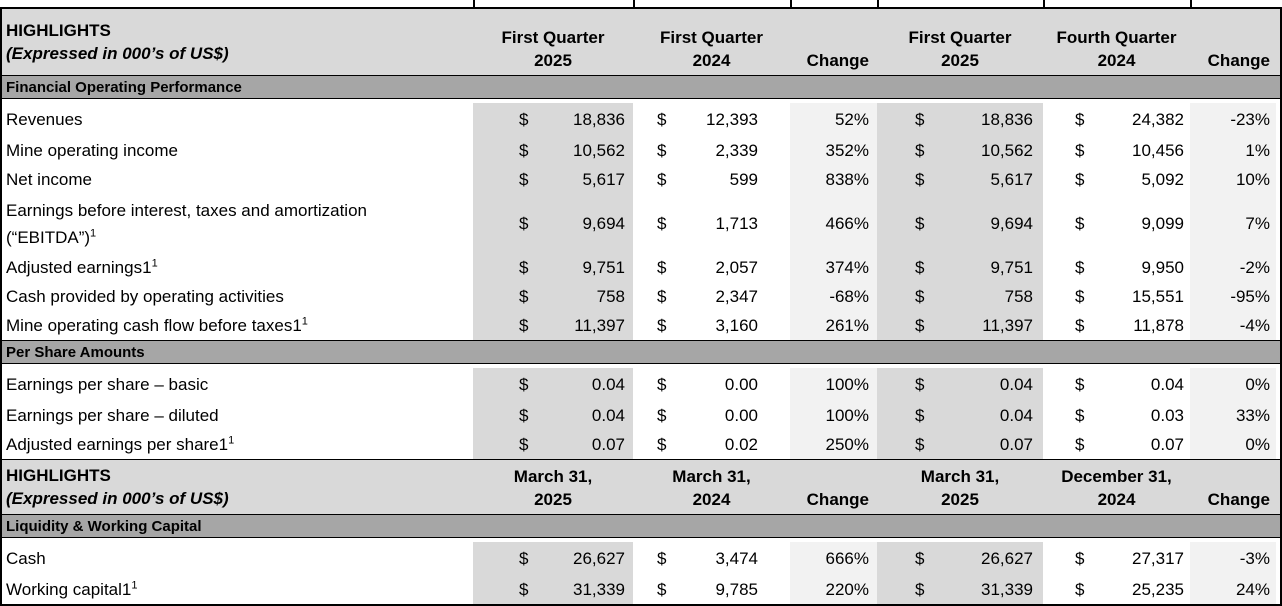 Image resolution: width=1282 pixels, height=606 pixels. What do you see at coordinates (960, 325) in the screenshot?
I see `current-period-amount: $11,397` at bounding box center [960, 325].